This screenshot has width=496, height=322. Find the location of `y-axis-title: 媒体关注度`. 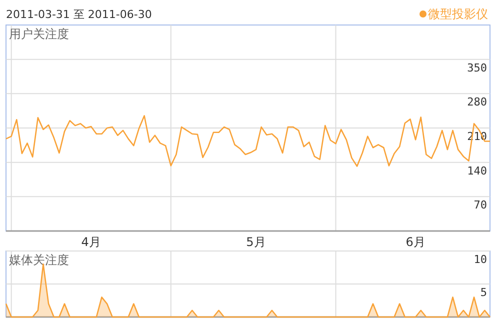

y-axis-title: 媒体关注度 is located at coordinates (39, 260).